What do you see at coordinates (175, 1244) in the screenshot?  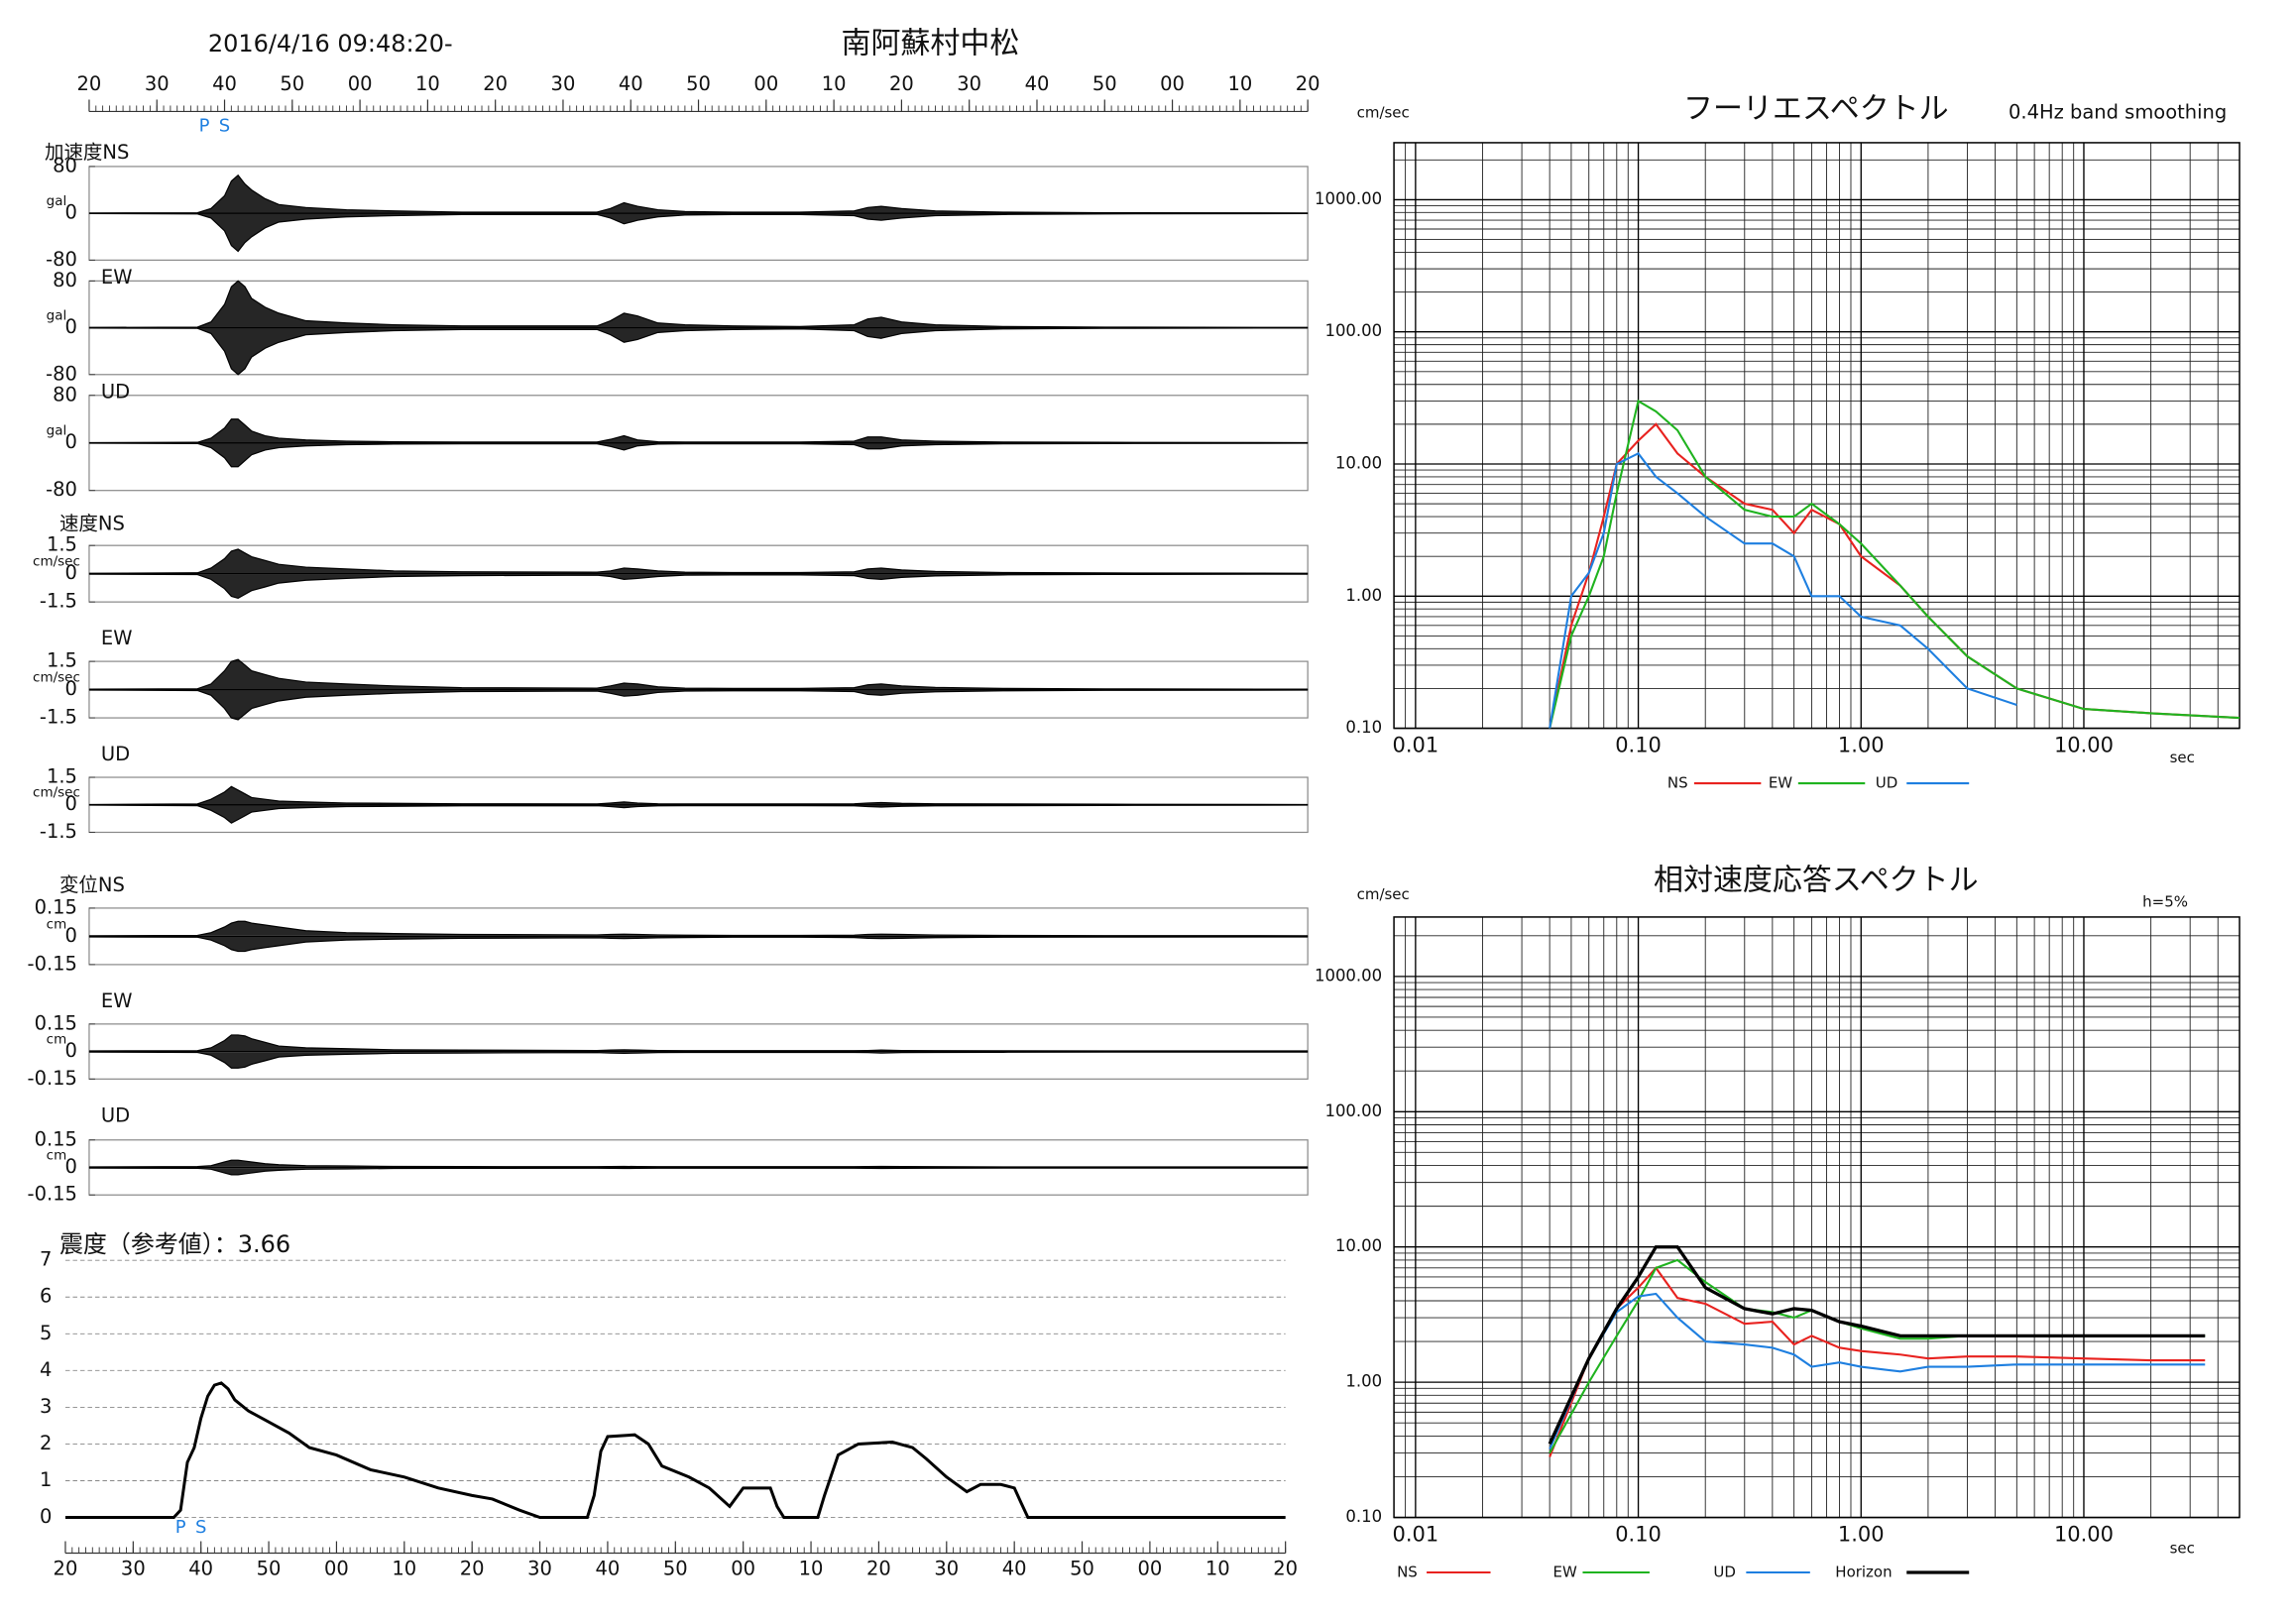 I see `intensity-title: 震度（参考値）：3.66` at bounding box center [175, 1244].